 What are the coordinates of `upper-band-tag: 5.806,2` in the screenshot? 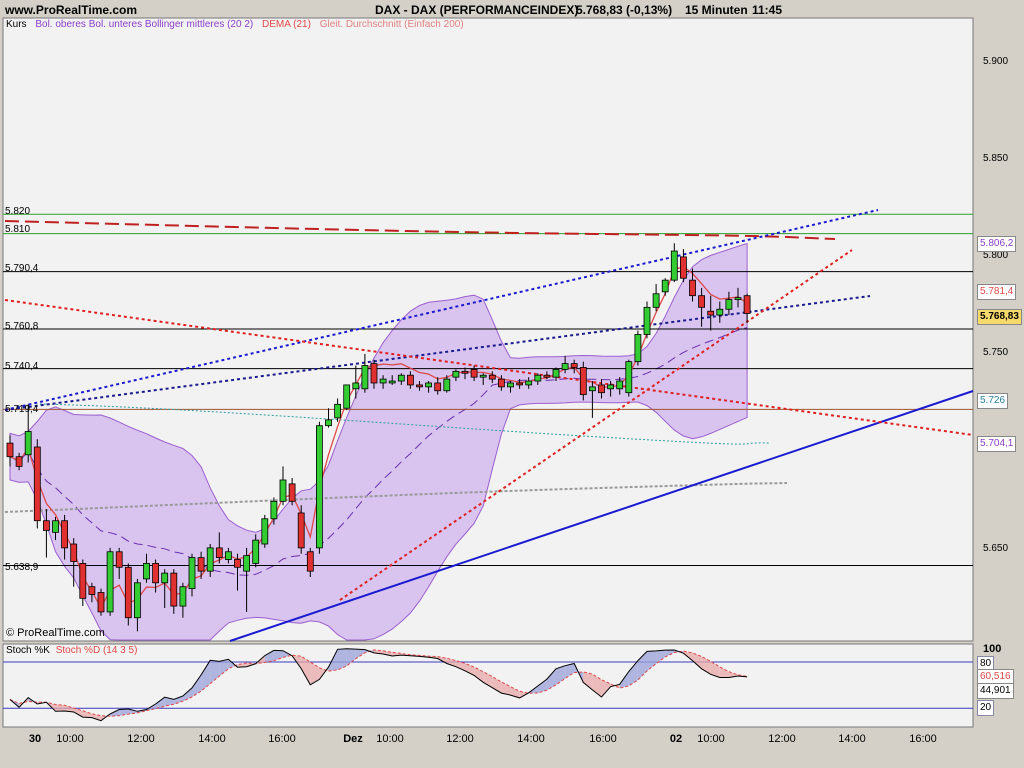 It's located at (997, 244).